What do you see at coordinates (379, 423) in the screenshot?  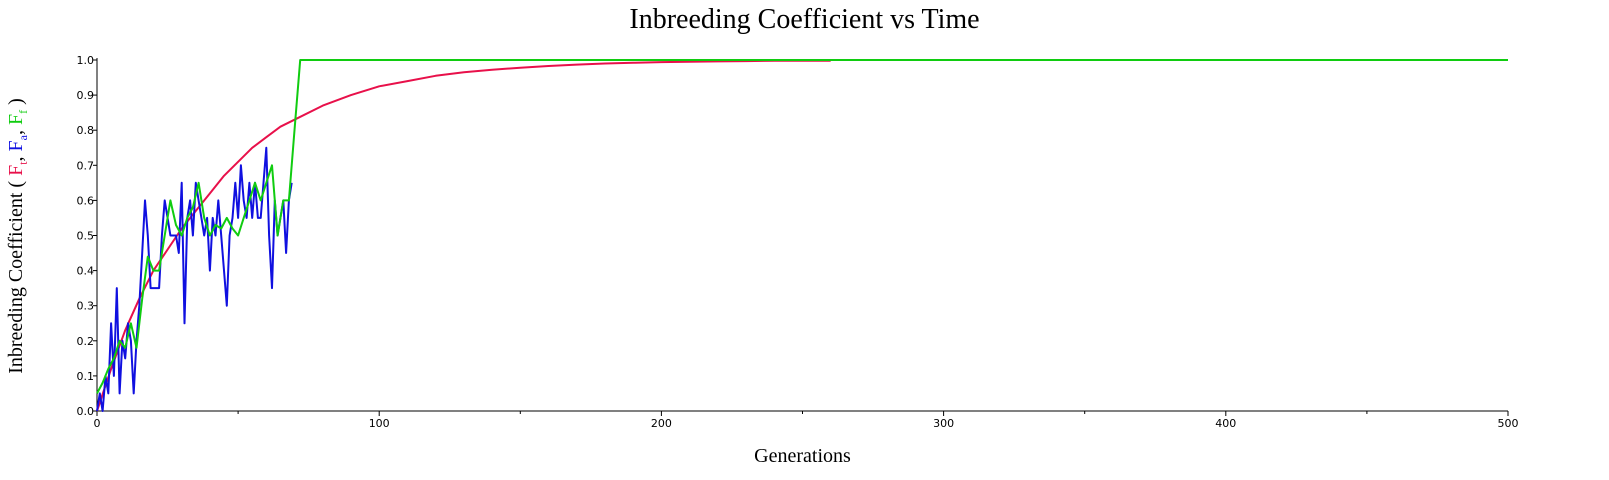 I see `x-tick-label: 100` at bounding box center [379, 423].